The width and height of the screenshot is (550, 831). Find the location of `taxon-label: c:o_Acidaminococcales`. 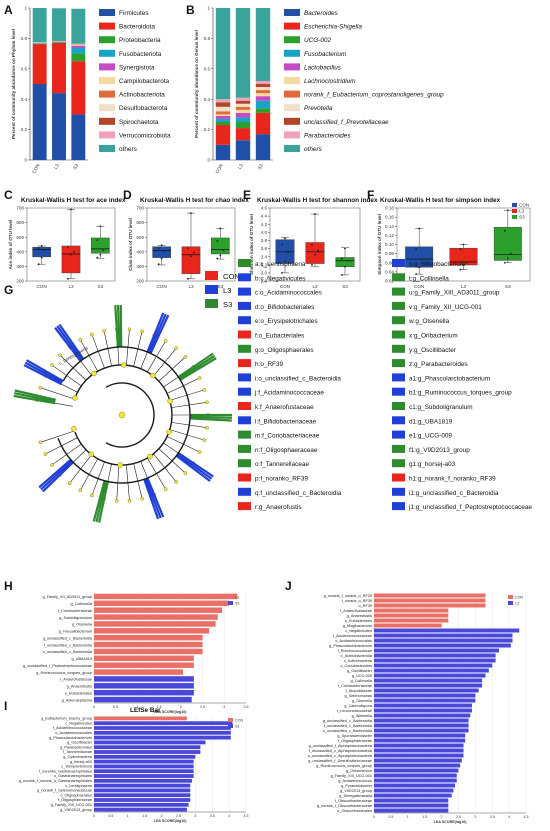

taxon-label: c:o_Acidaminococcales is located at coordinates (288, 293).